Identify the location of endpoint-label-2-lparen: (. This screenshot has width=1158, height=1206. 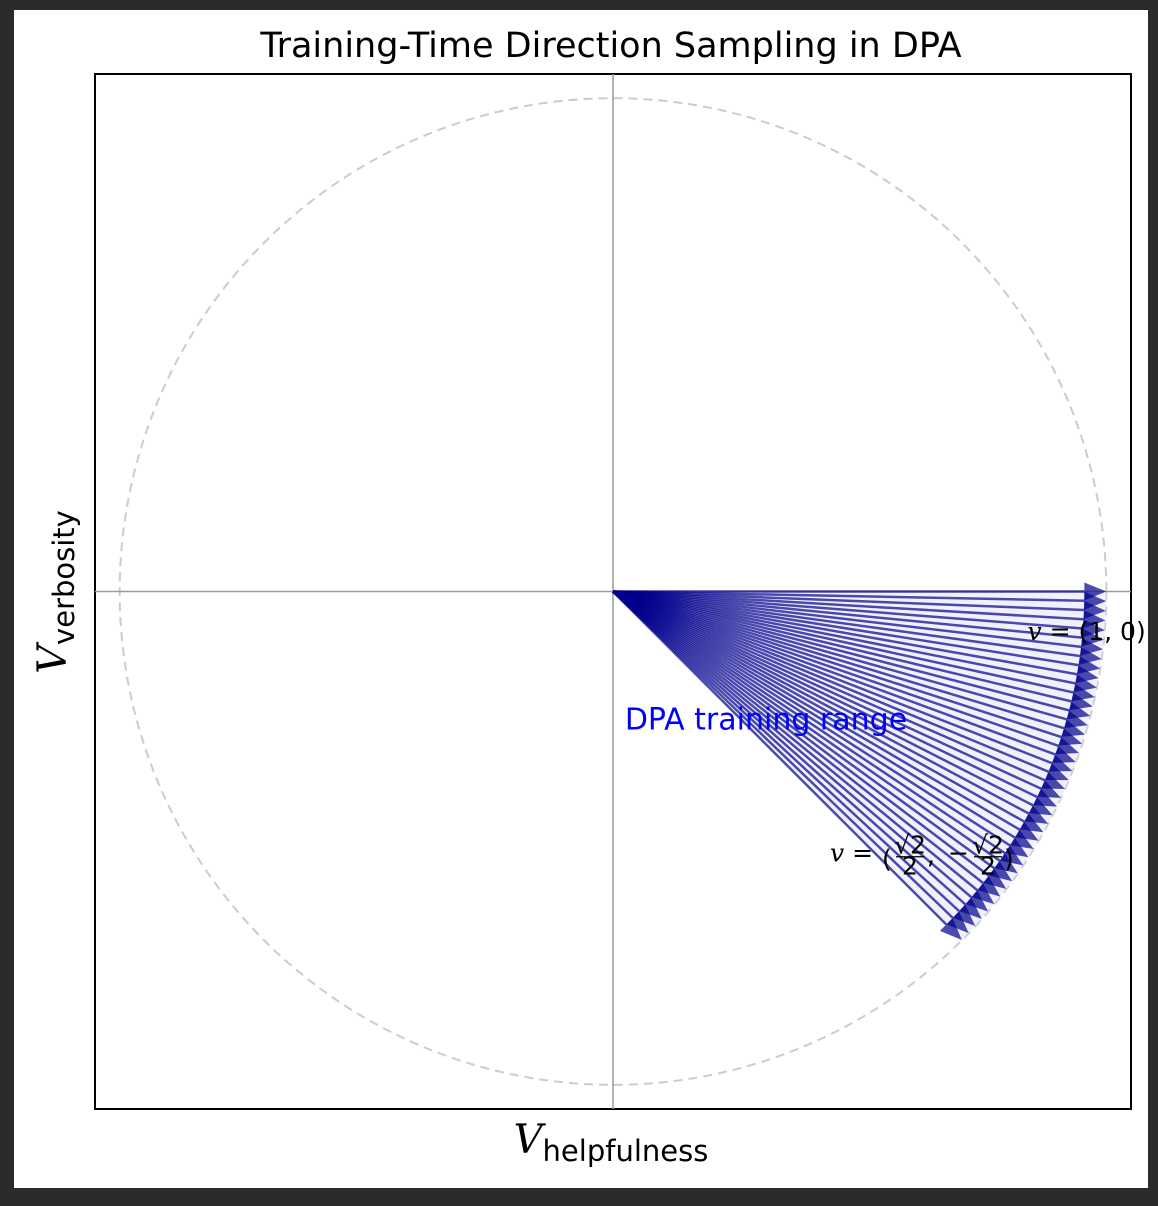
(887, 859).